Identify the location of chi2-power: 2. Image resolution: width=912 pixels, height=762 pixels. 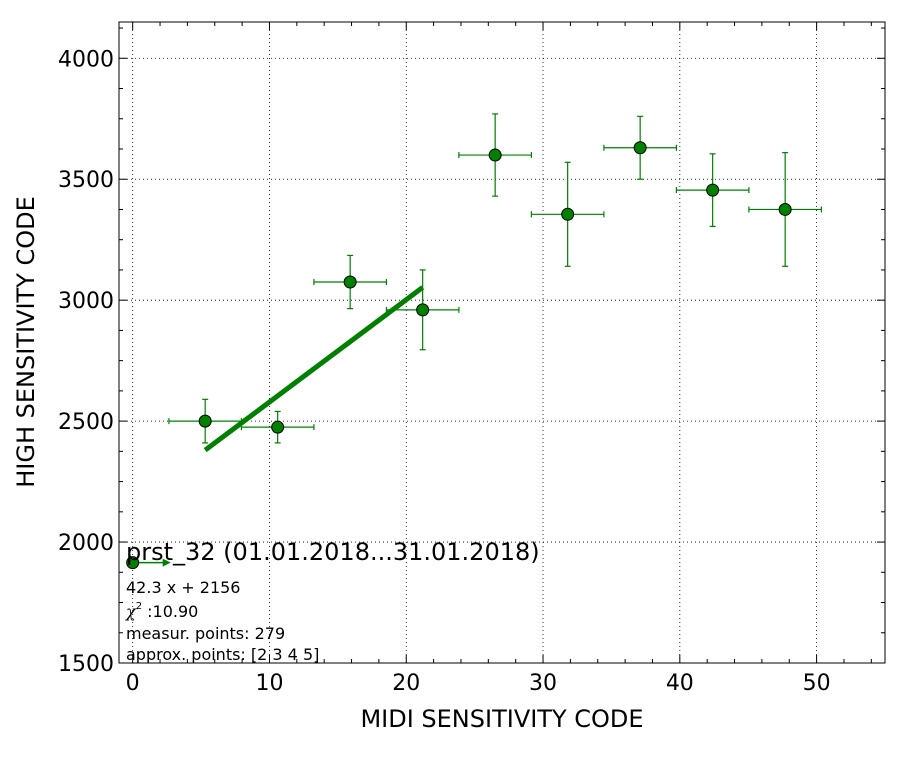
(139, 606).